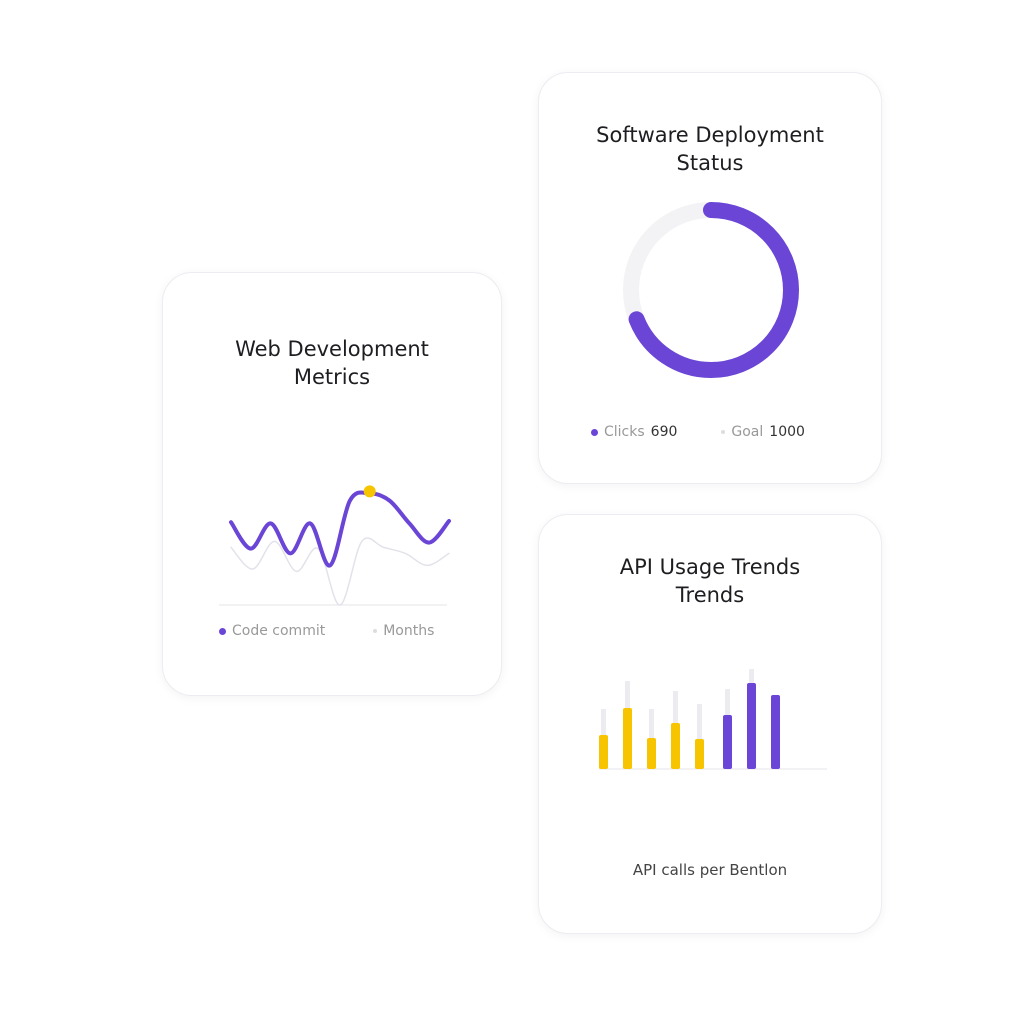  What do you see at coordinates (747, 432) in the screenshot?
I see `legend-label: Goal` at bounding box center [747, 432].